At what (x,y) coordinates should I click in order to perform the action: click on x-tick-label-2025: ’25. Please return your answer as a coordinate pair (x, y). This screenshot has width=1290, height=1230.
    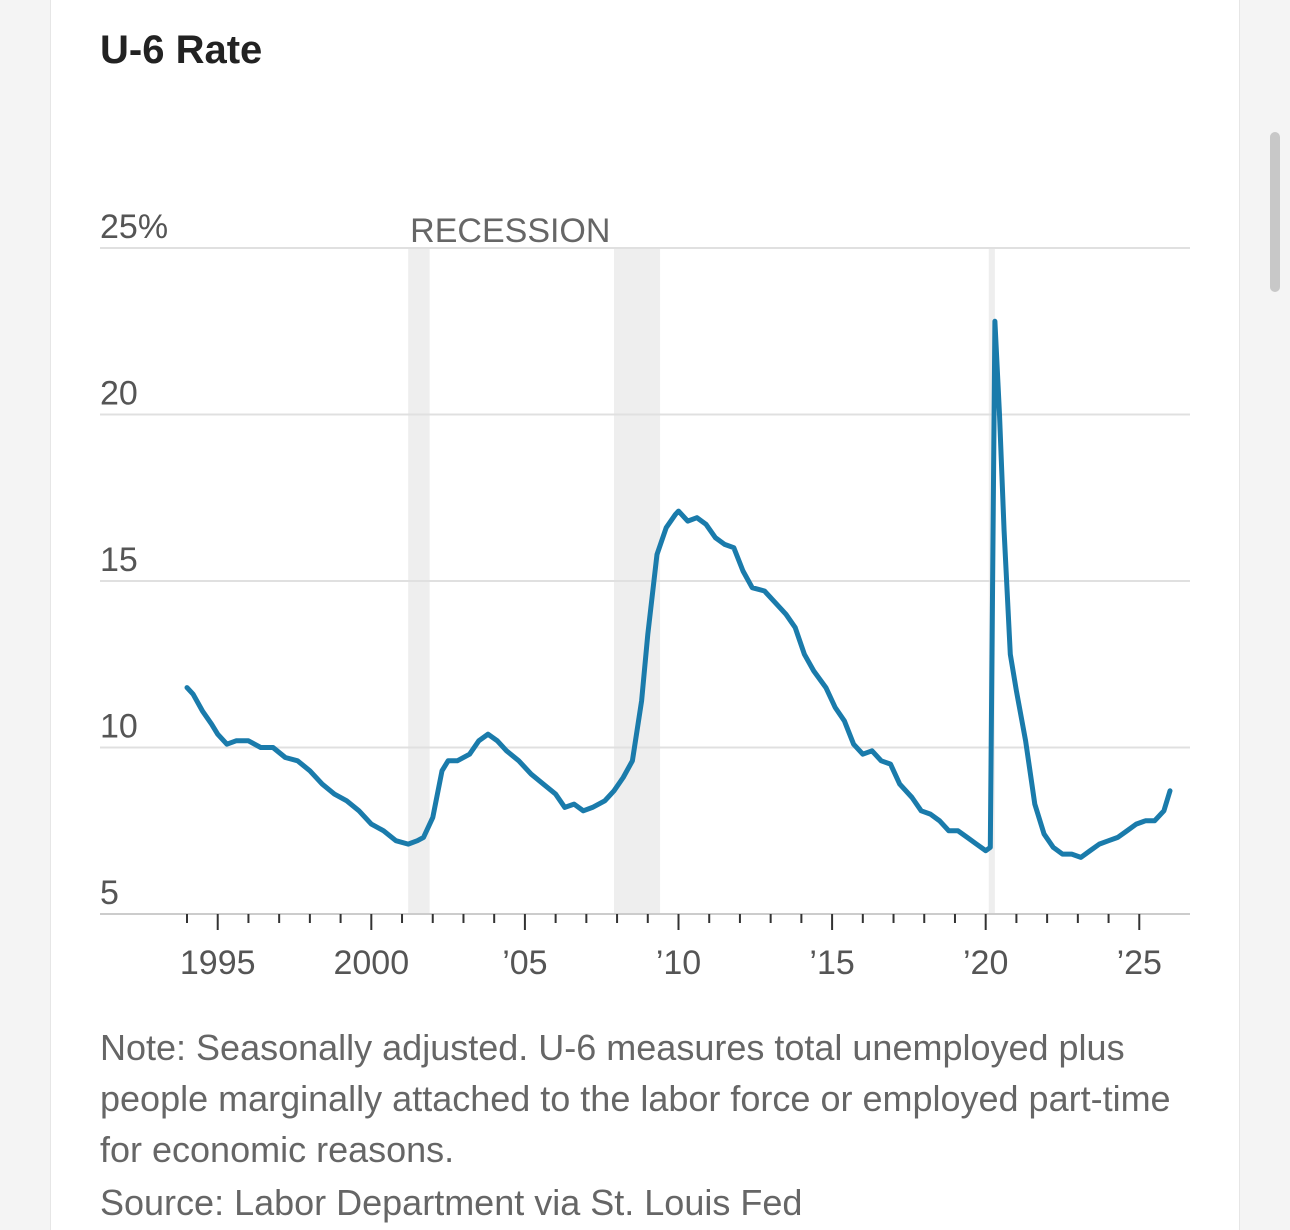
    Looking at the image, I should click on (1139, 963).